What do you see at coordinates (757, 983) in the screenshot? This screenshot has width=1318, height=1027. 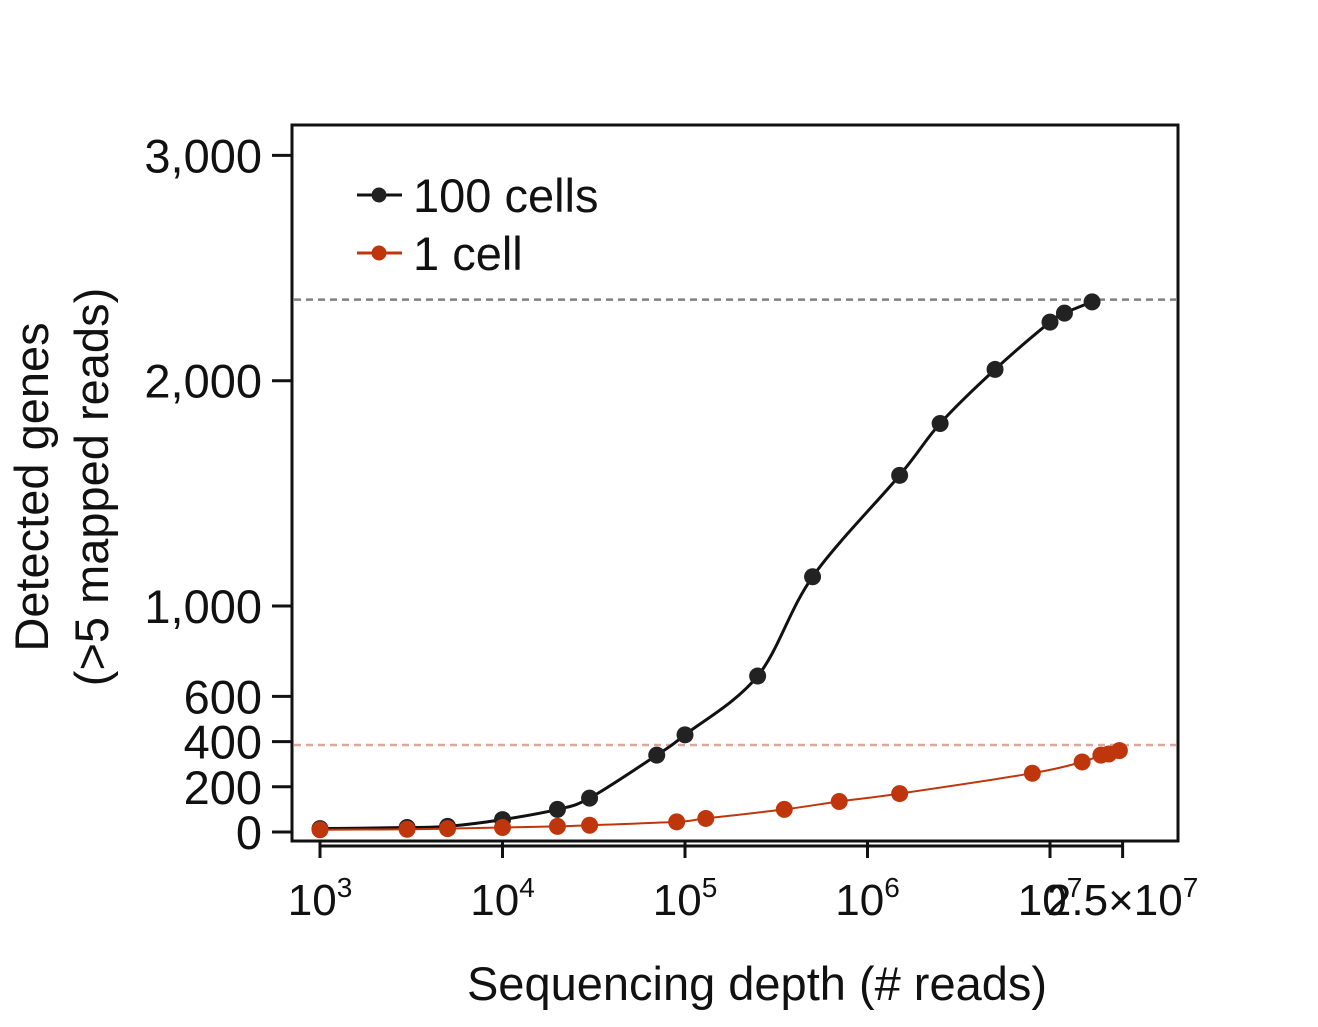 I see `x-axis-label: Sequencing depth (# reads)` at bounding box center [757, 983].